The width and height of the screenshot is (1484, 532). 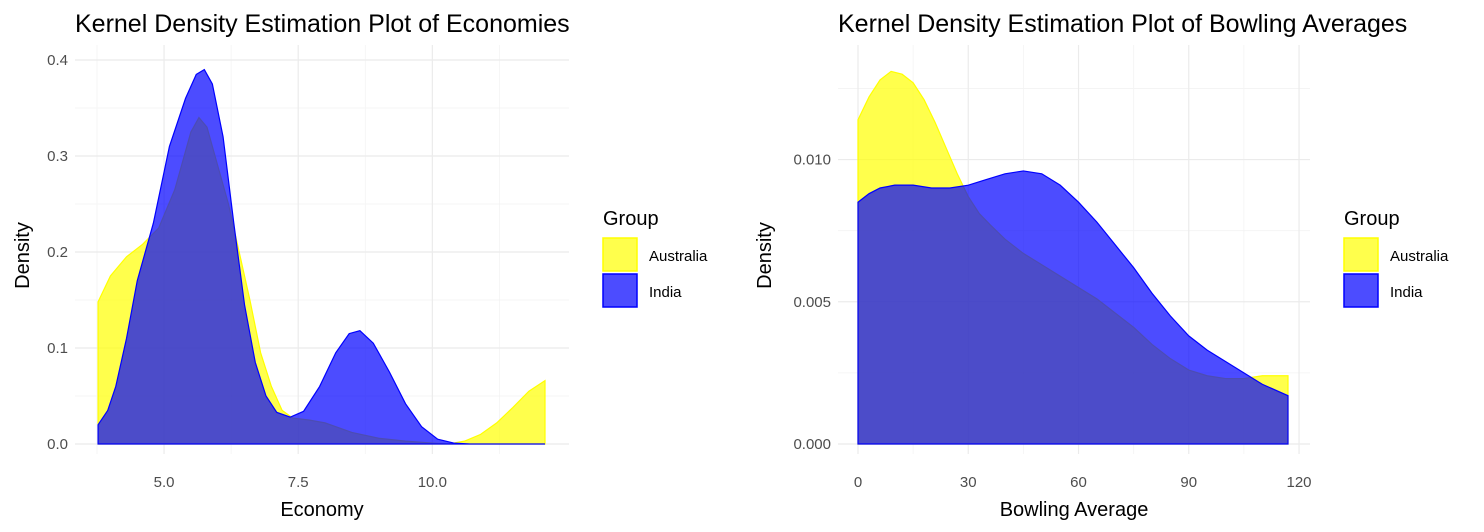 What do you see at coordinates (432, 482) in the screenshot?
I see `x-tick-label: 10.0` at bounding box center [432, 482].